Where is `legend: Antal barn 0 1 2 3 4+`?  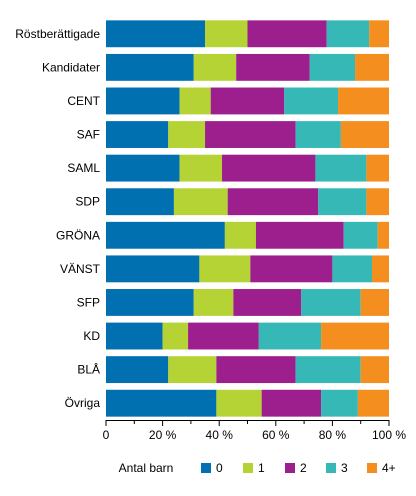 legend: Antal barn 0 1 2 3 4+ is located at coordinates (257, 468).